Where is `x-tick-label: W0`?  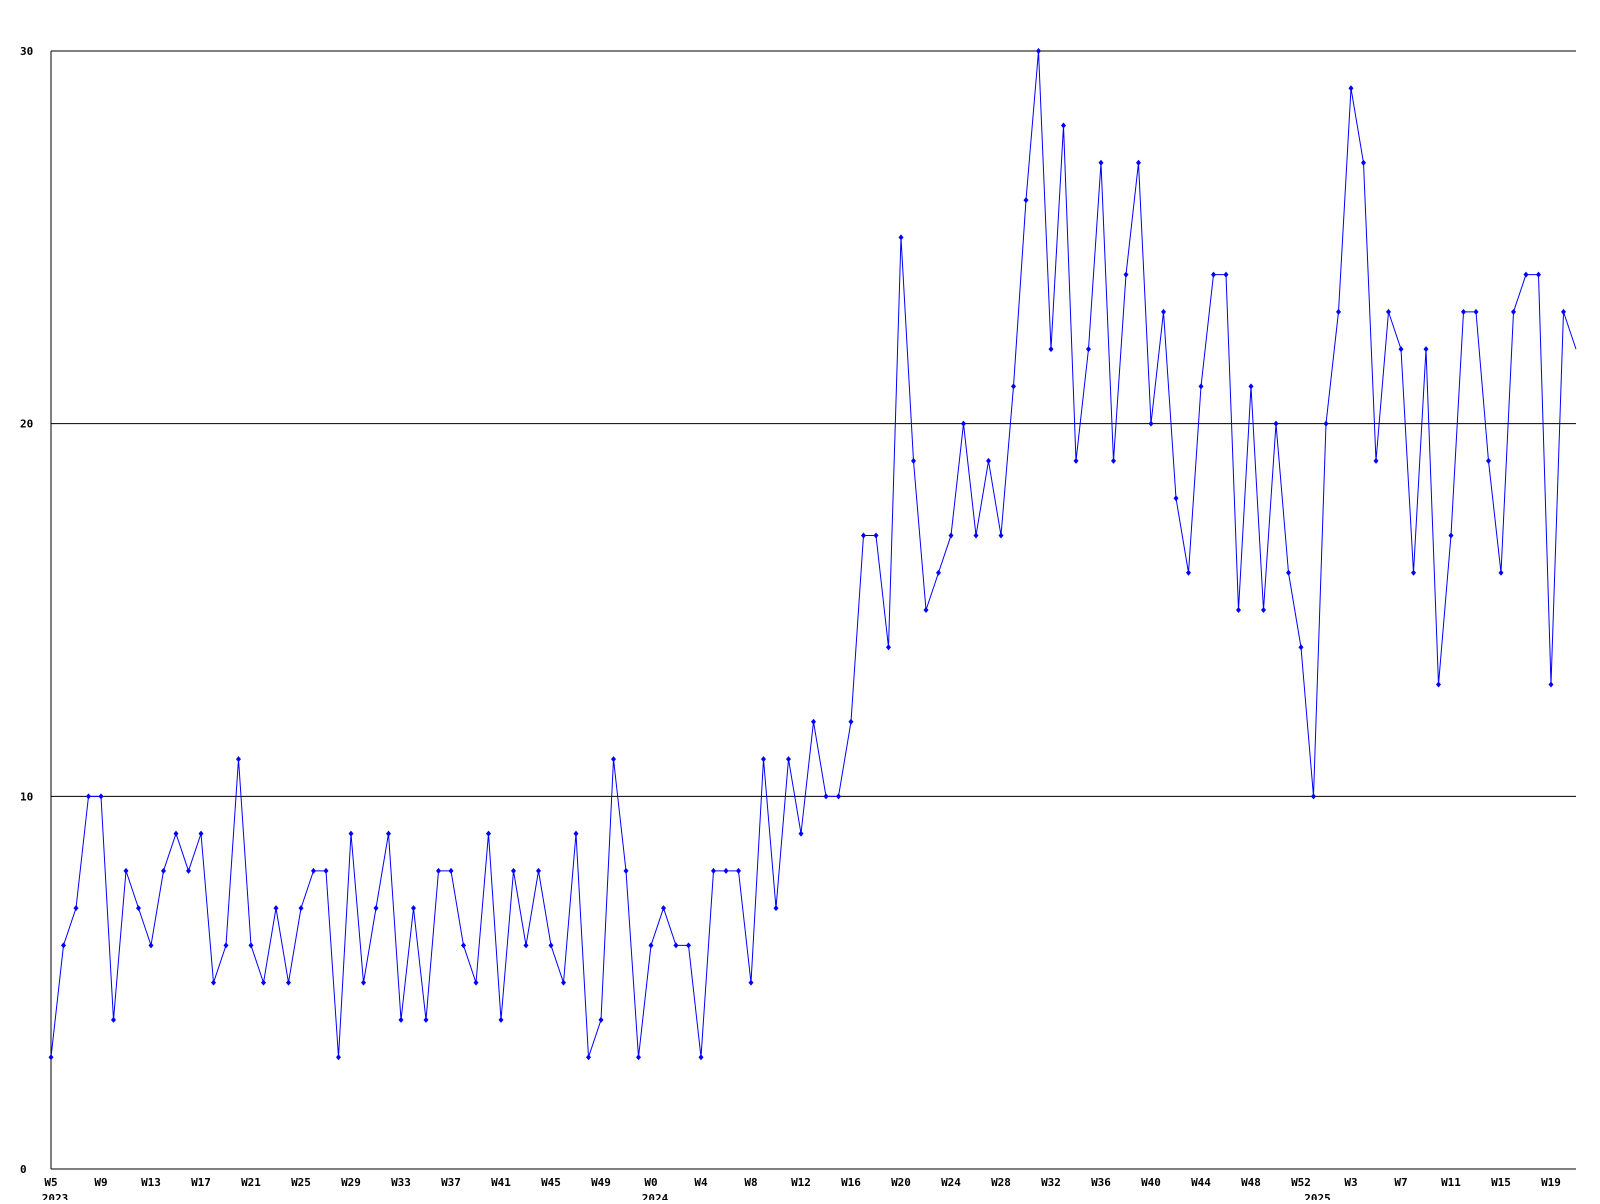 x-tick-label: W0 is located at coordinates (650, 1182).